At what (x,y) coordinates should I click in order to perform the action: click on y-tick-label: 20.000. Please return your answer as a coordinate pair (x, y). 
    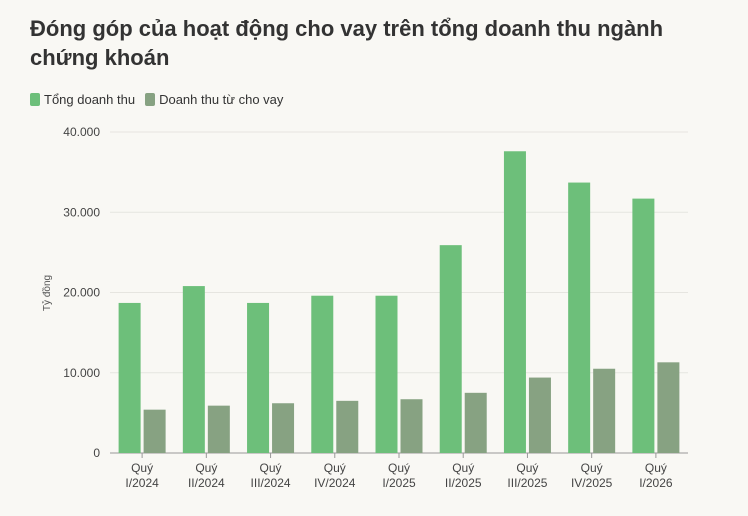
    Looking at the image, I should click on (81, 293).